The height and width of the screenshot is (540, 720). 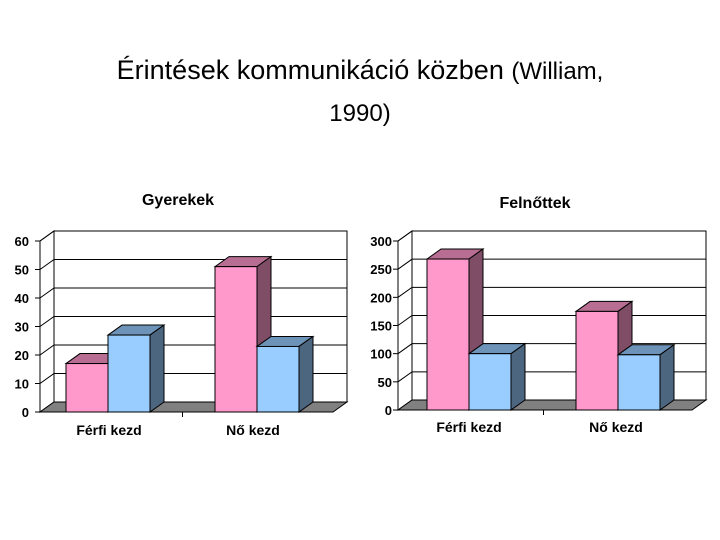 What do you see at coordinates (178, 200) in the screenshot?
I see `chart-title: Gyerekek` at bounding box center [178, 200].